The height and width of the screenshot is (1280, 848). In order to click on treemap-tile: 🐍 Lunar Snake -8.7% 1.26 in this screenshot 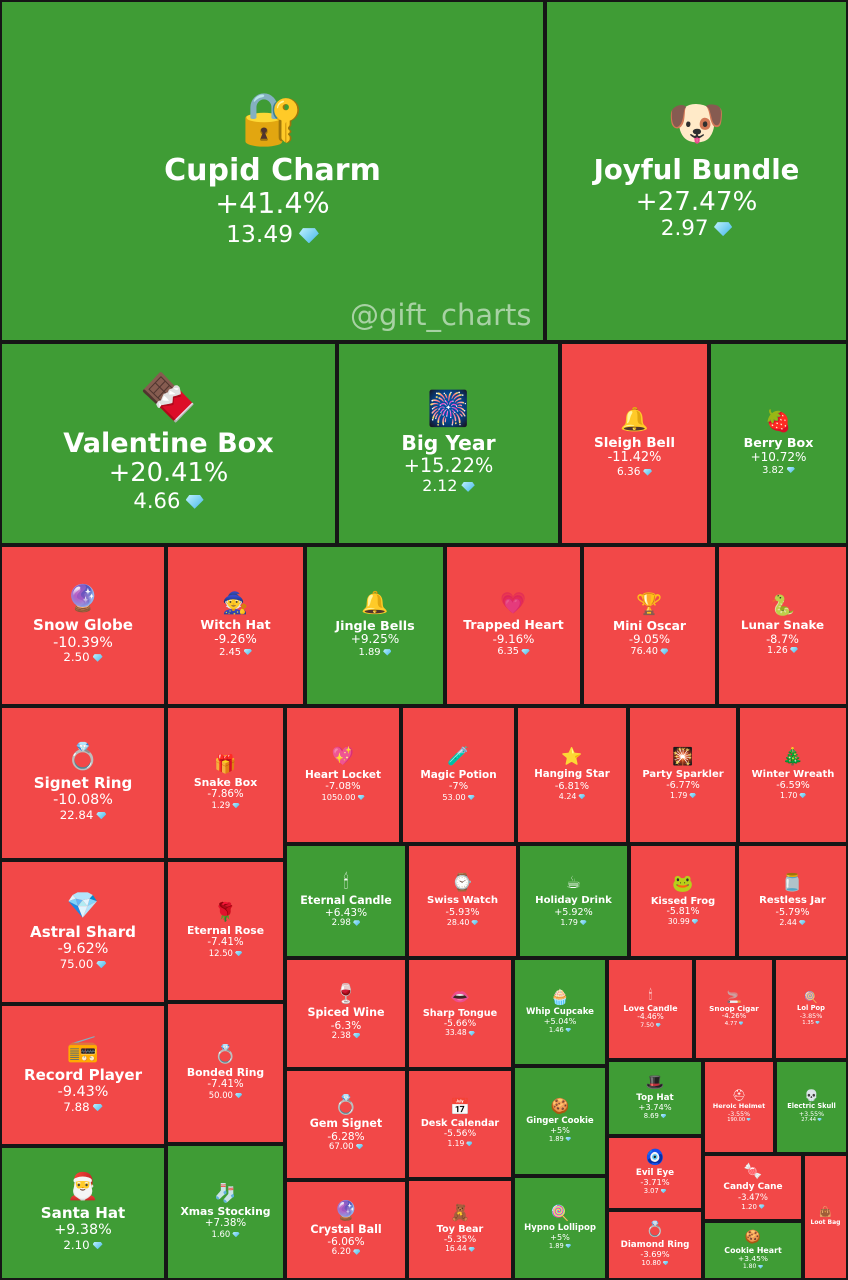, I will do `click(782, 625)`.